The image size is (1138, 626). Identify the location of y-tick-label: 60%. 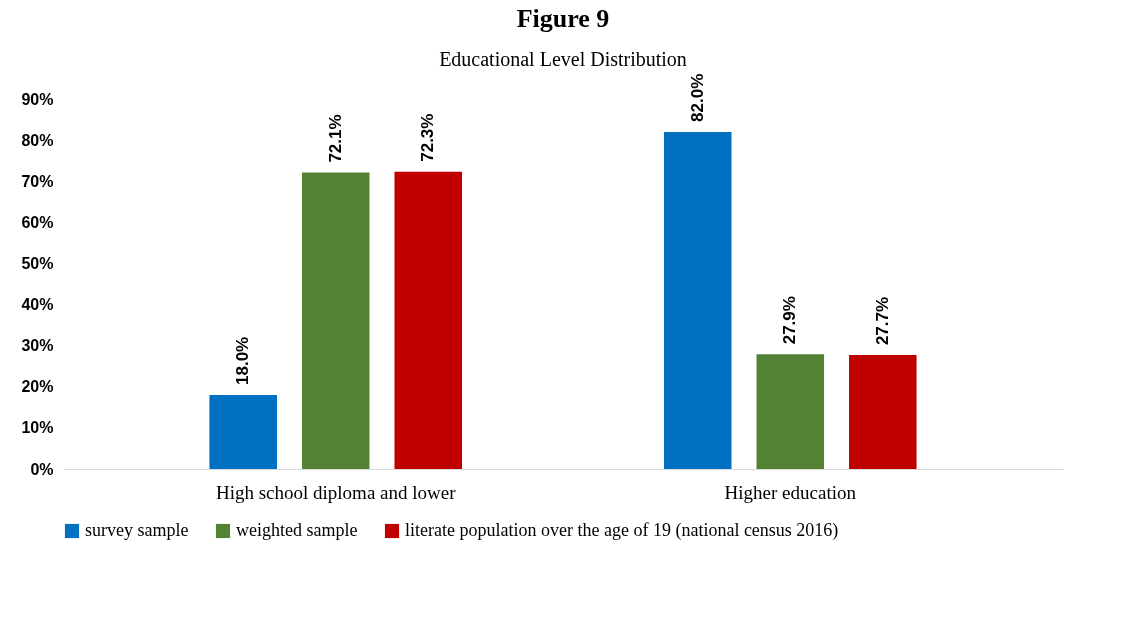
(37, 222).